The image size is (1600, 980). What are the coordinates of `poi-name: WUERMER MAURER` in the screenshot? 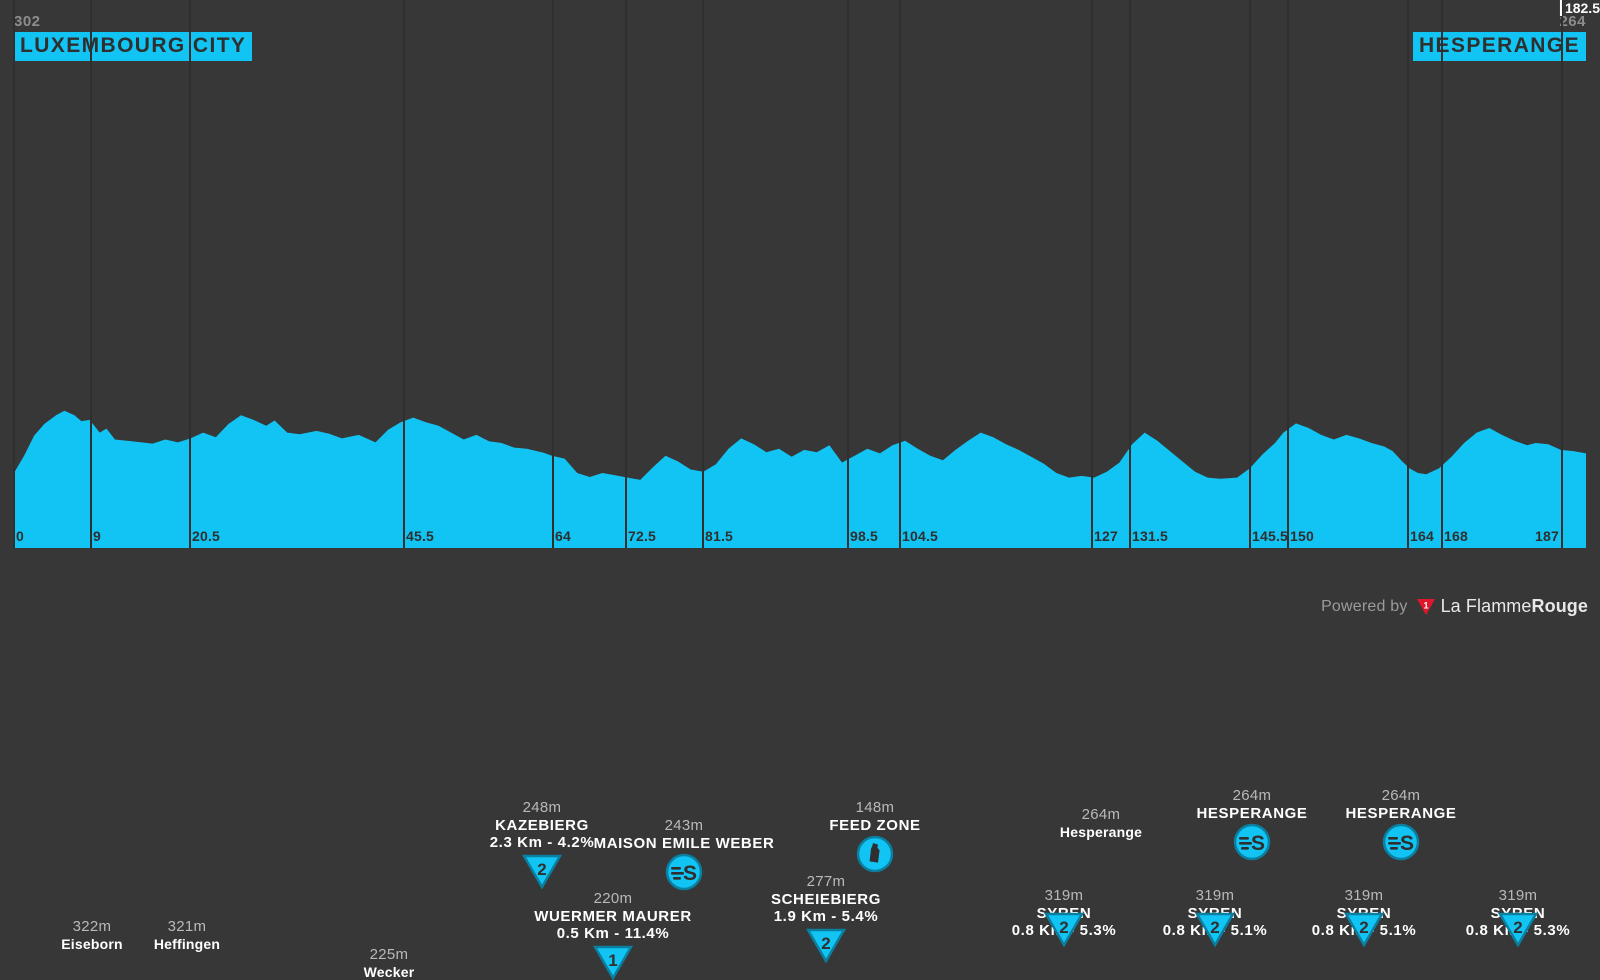 It's located at (613, 916).